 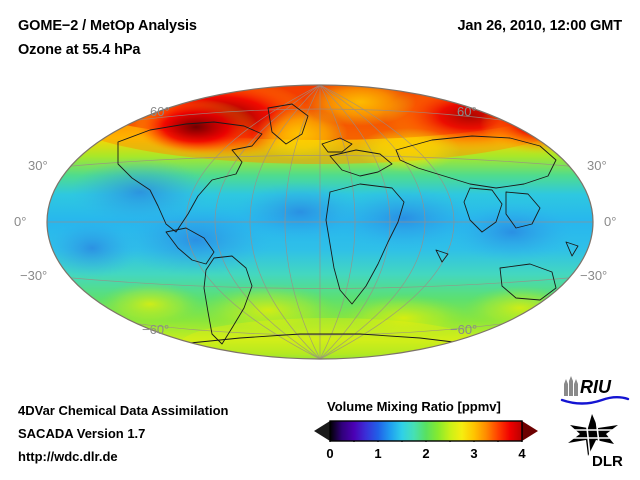 What do you see at coordinates (522, 453) in the screenshot?
I see `colorbar-tick-4: 4` at bounding box center [522, 453].